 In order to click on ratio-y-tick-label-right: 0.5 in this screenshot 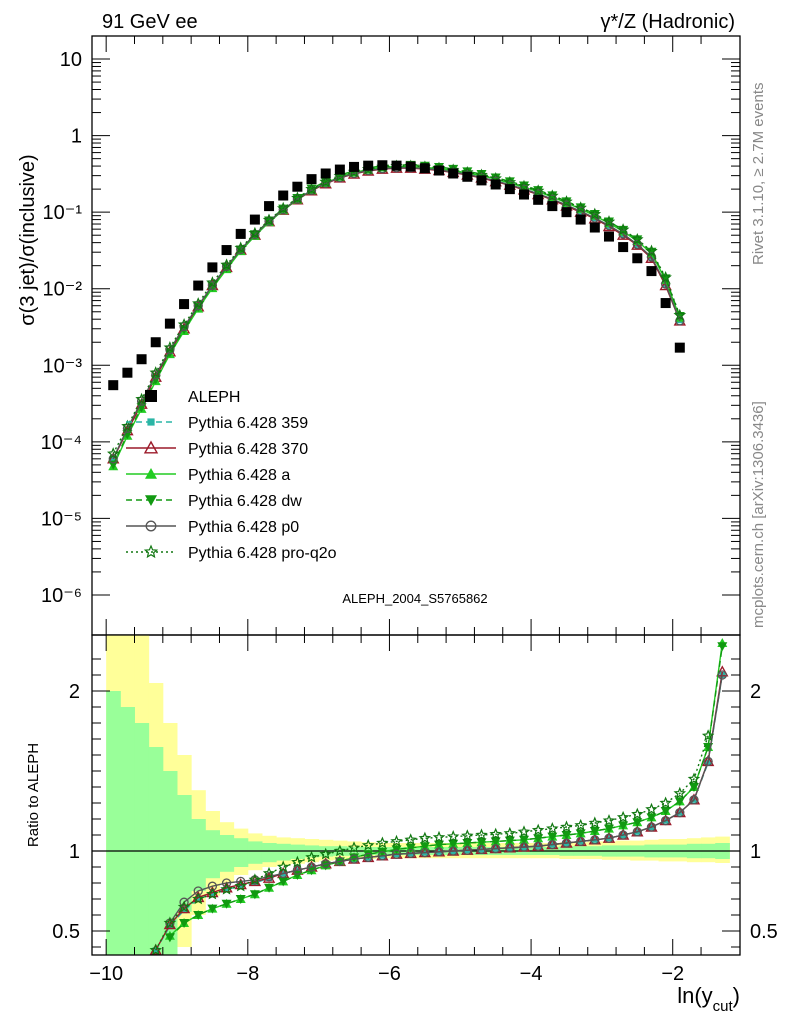, I will do `click(764, 932)`.